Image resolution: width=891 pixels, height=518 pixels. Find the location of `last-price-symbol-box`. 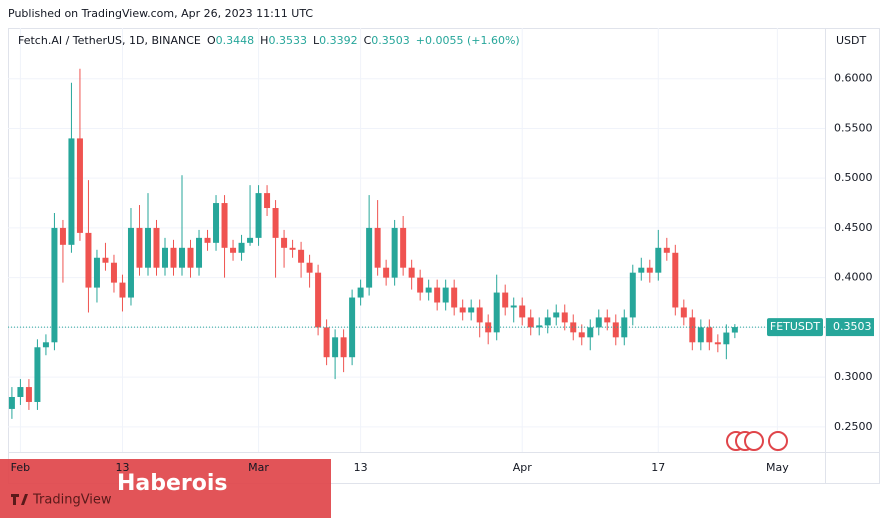

last-price-symbol-box is located at coordinates (795, 327).